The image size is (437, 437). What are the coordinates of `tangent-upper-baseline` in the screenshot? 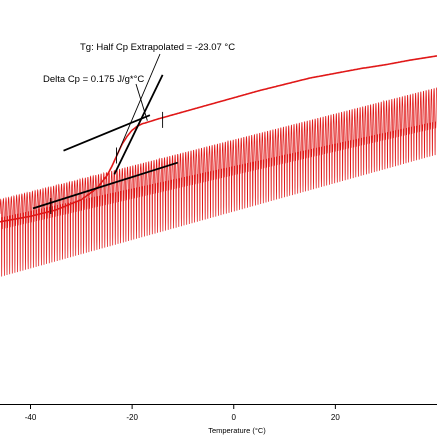 It's located at (107, 133).